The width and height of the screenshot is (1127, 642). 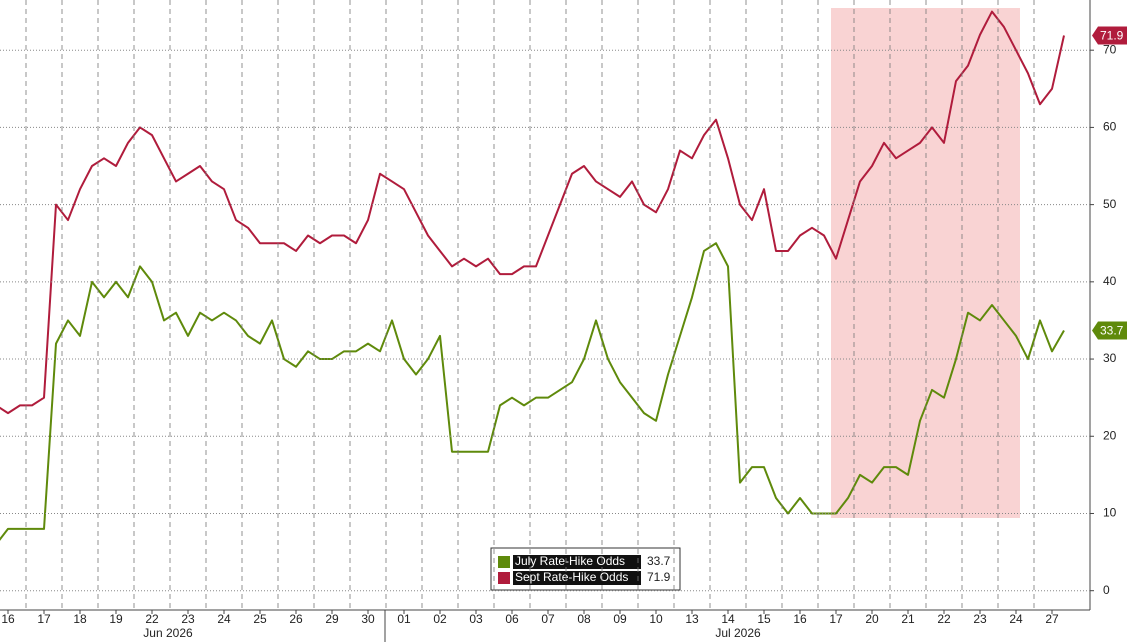 What do you see at coordinates (1110, 513) in the screenshot?
I see `y-tick-label: 10` at bounding box center [1110, 513].